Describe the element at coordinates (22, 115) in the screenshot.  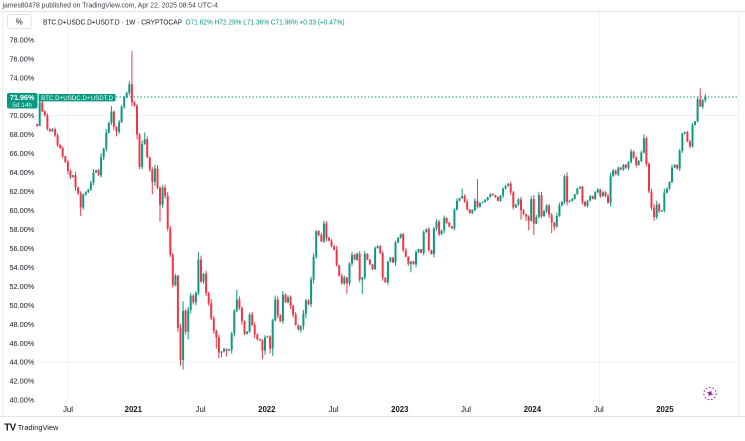
I see `svg-text: 70.00%` at that location.